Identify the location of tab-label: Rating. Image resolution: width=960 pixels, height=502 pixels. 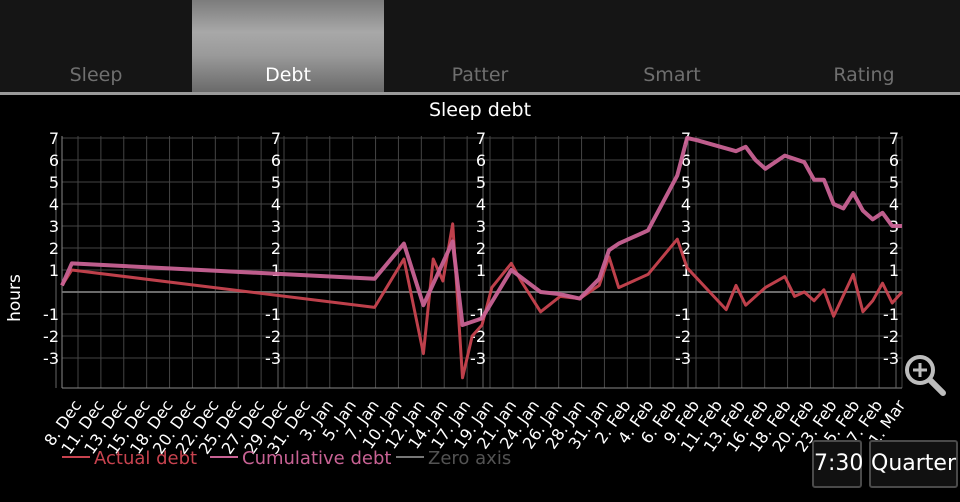
(864, 75).